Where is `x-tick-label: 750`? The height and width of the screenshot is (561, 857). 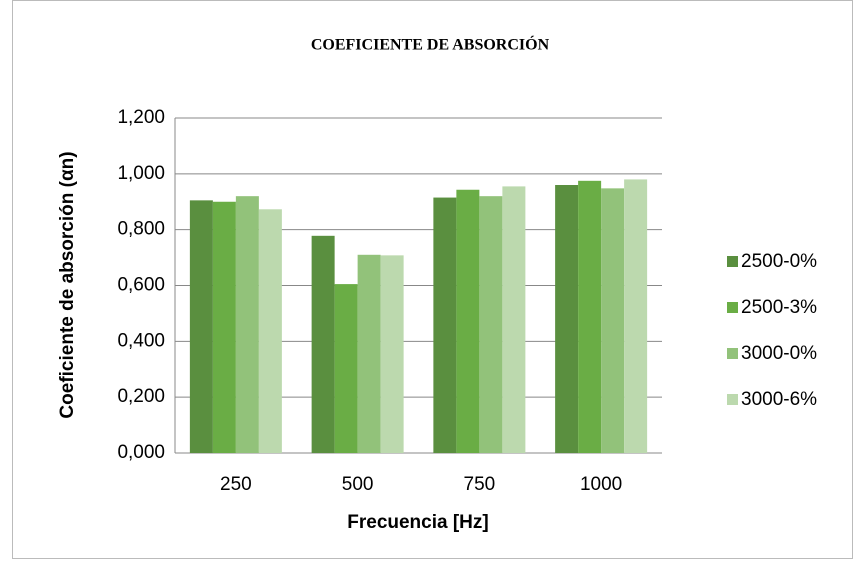
x-tick-label: 750 is located at coordinates (480, 484).